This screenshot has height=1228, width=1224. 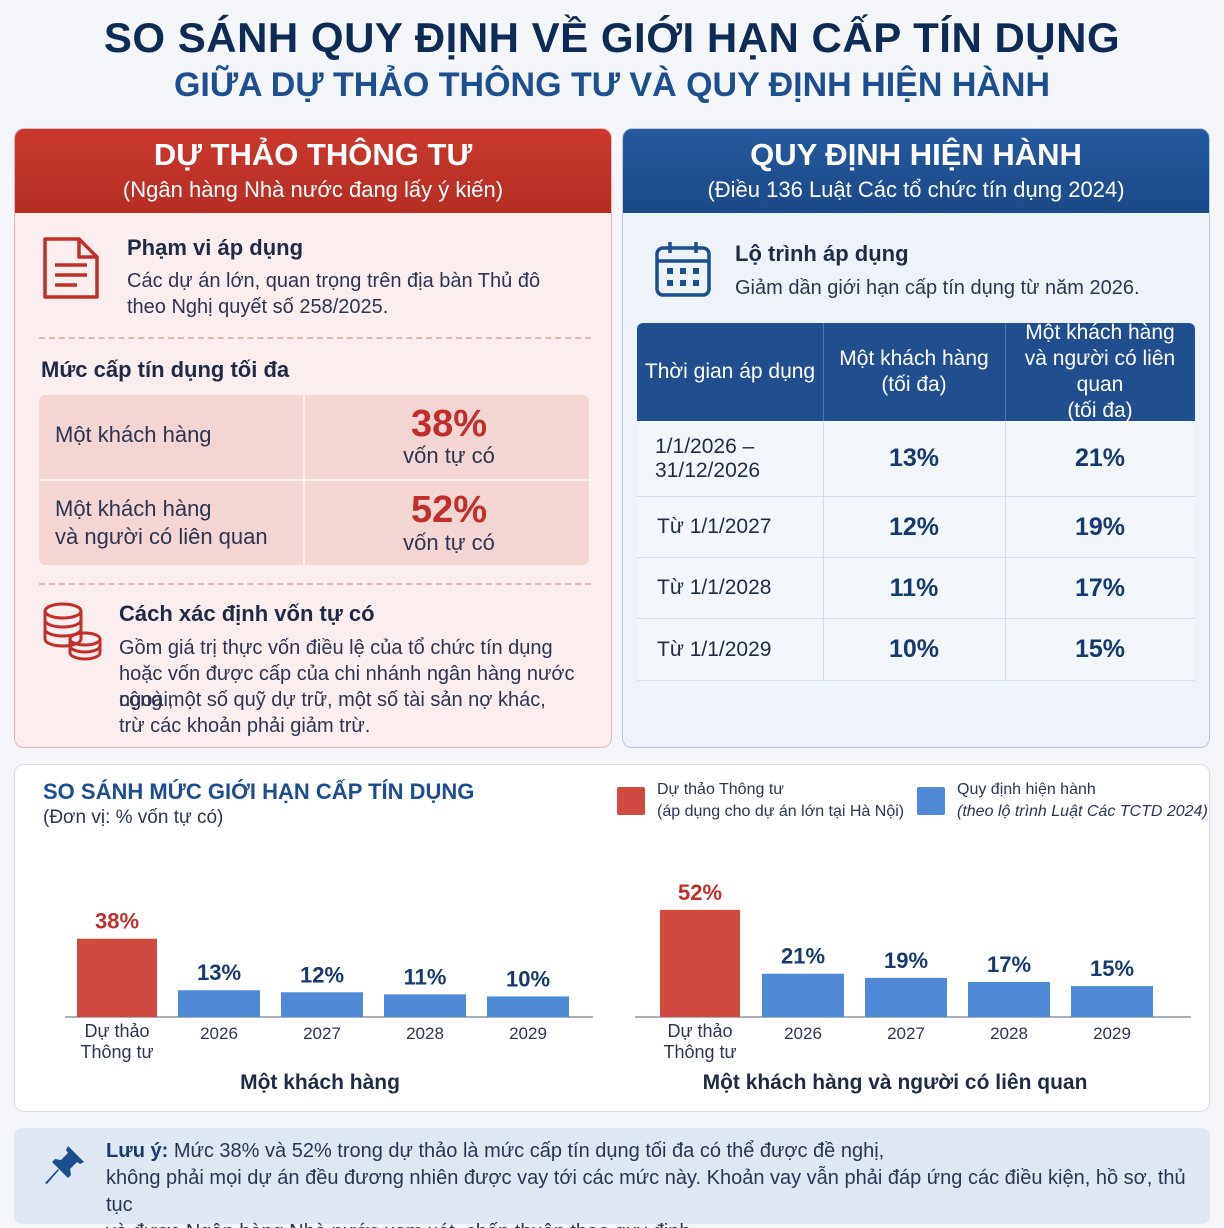 I want to click on data-label: 38%, so click(x=117, y=921).